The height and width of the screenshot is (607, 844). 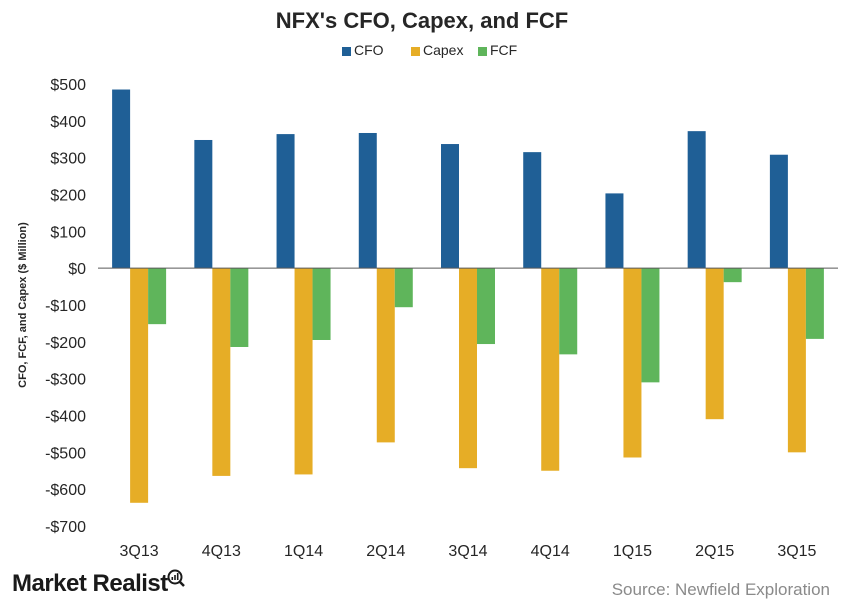 What do you see at coordinates (121, 179) in the screenshot?
I see `bar-cfo-3q13` at bounding box center [121, 179].